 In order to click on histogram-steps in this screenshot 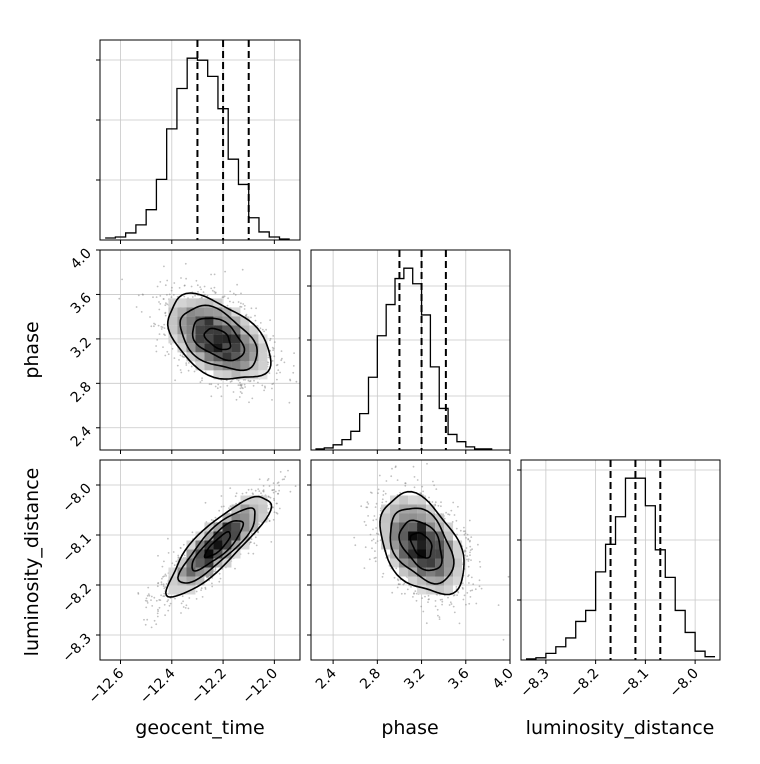, I will do `click(197, 148)`.